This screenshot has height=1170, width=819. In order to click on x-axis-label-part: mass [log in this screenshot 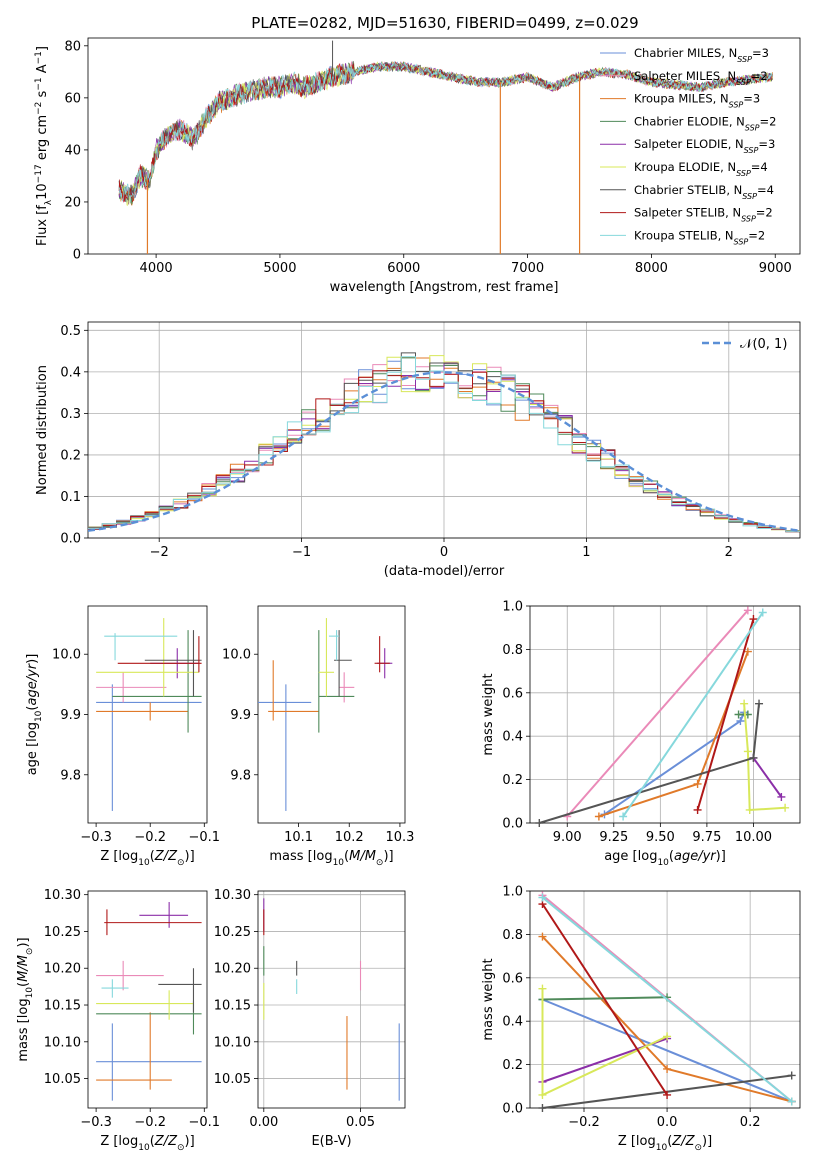, I will do `click(300, 856)`.